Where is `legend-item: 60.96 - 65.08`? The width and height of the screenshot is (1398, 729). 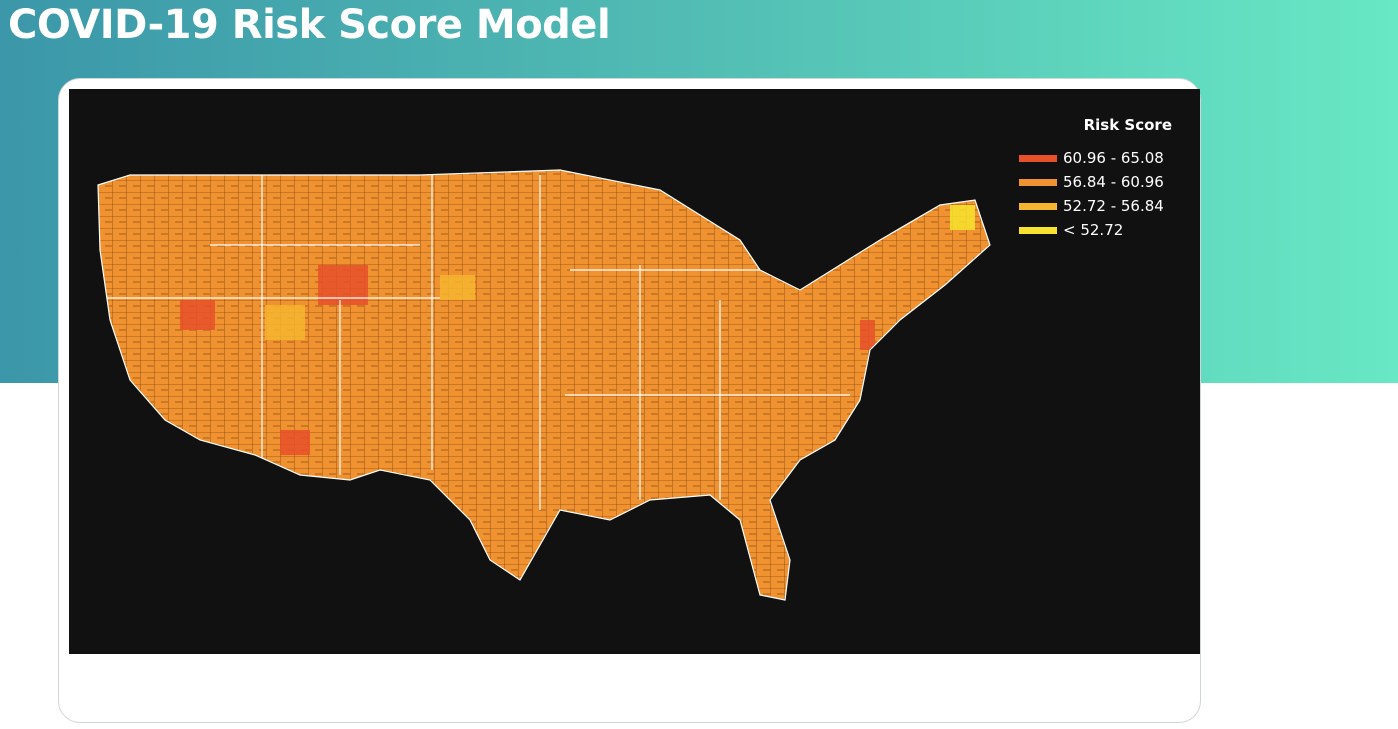
legend-item: 60.96 - 65.08 is located at coordinates (1091, 158).